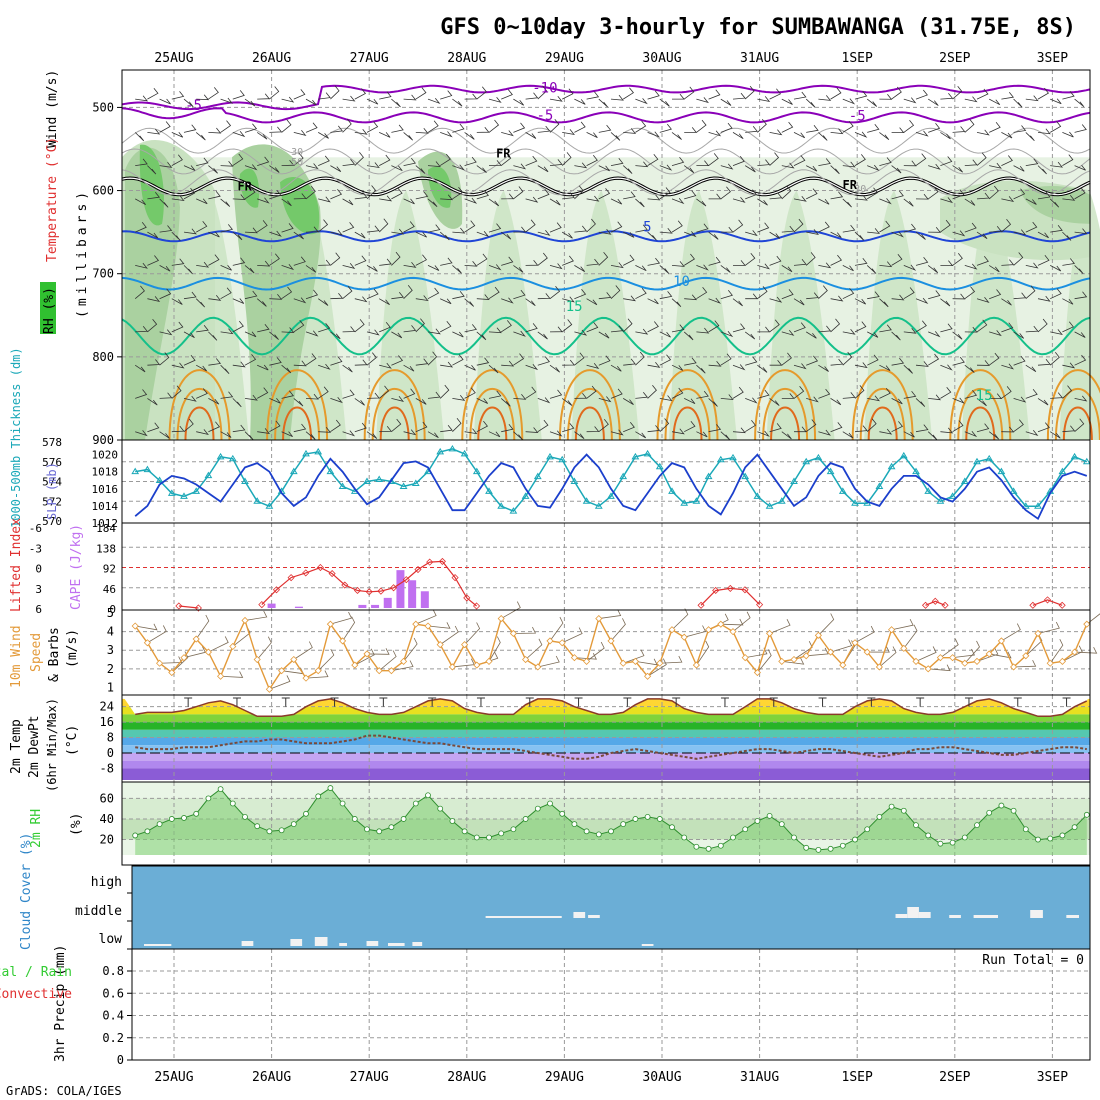  Describe the element at coordinates (955, 916) in the screenshot. I see `cloud-block` at that location.